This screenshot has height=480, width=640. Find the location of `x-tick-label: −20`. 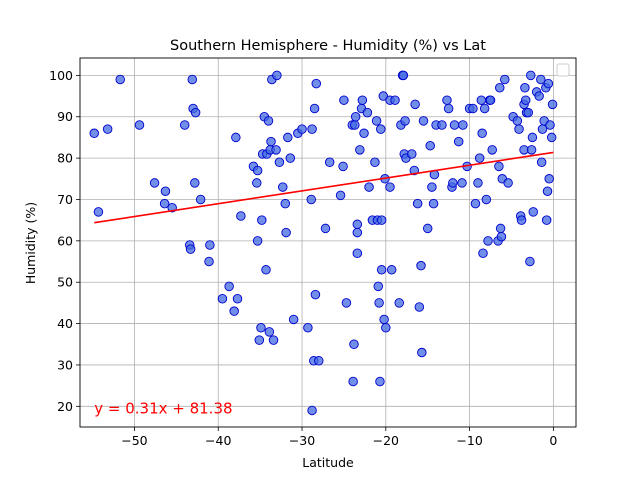

x-tick-label: −20 is located at coordinates (386, 440).